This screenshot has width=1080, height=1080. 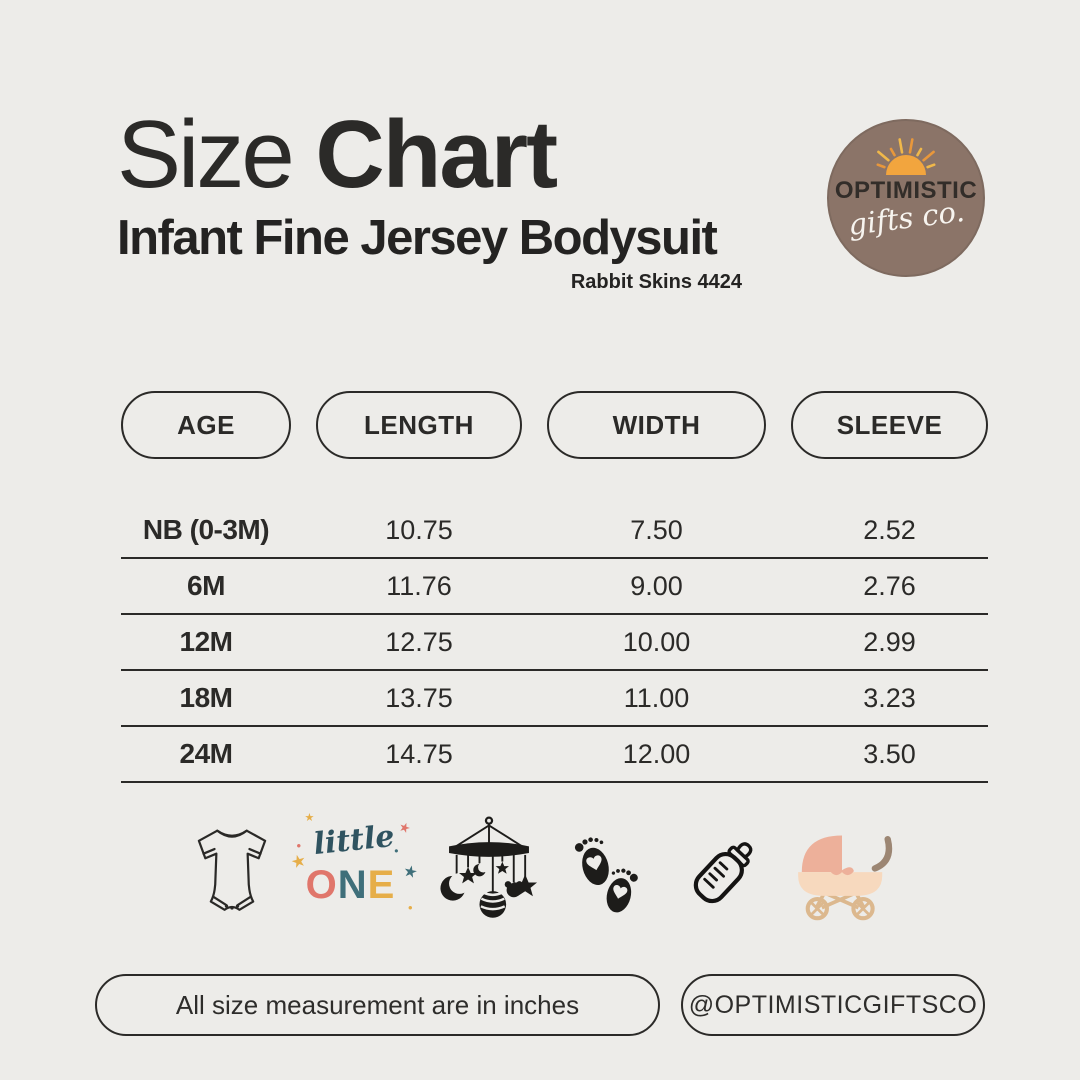 I want to click on table-header-row: AGE LENGTH WIDTH SLEEVE, so click(x=554, y=425).